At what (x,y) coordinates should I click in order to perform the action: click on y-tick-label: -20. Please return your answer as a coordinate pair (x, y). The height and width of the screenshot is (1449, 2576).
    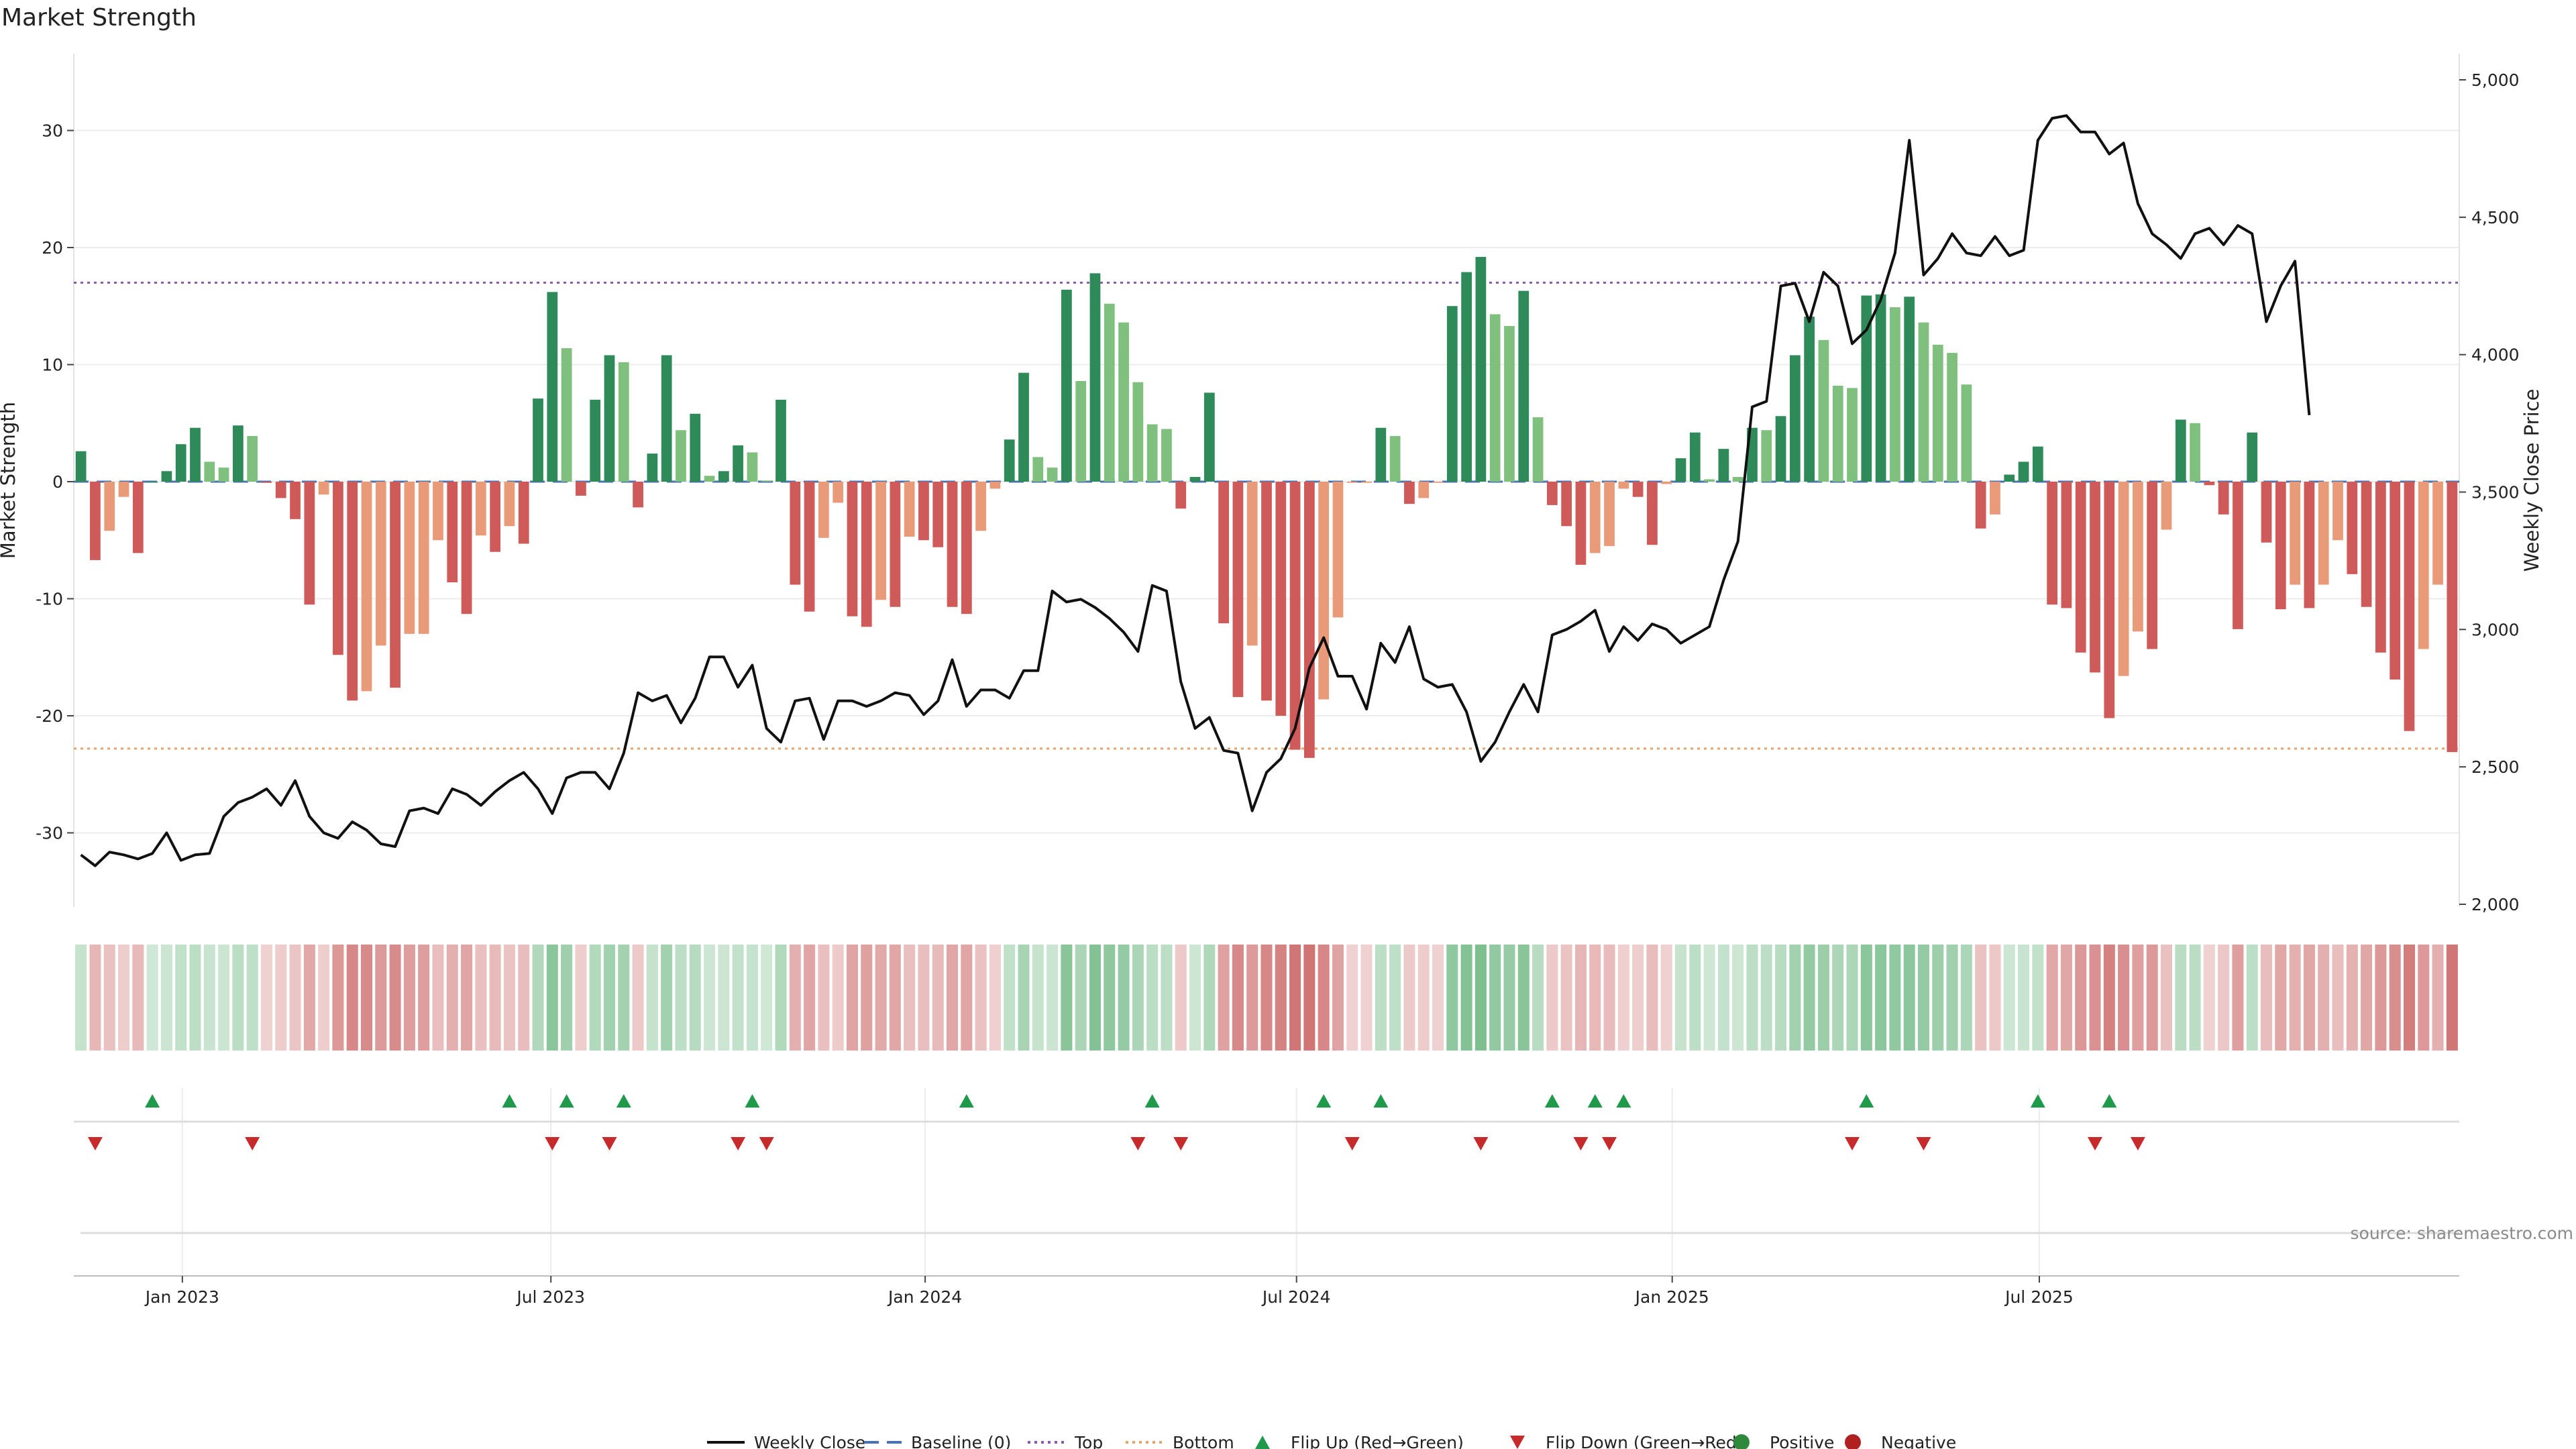
    Looking at the image, I should click on (49, 716).